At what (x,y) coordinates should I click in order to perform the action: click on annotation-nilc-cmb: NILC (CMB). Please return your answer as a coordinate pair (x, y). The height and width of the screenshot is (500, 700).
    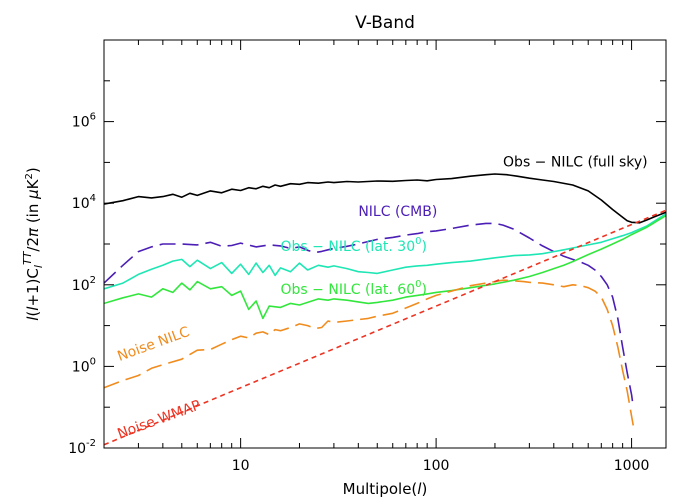
    Looking at the image, I should click on (397, 212).